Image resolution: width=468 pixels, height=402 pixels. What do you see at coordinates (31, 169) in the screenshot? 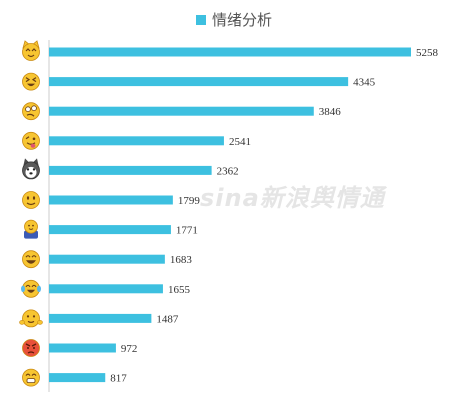
I see `husky-face-icon` at bounding box center [31, 169].